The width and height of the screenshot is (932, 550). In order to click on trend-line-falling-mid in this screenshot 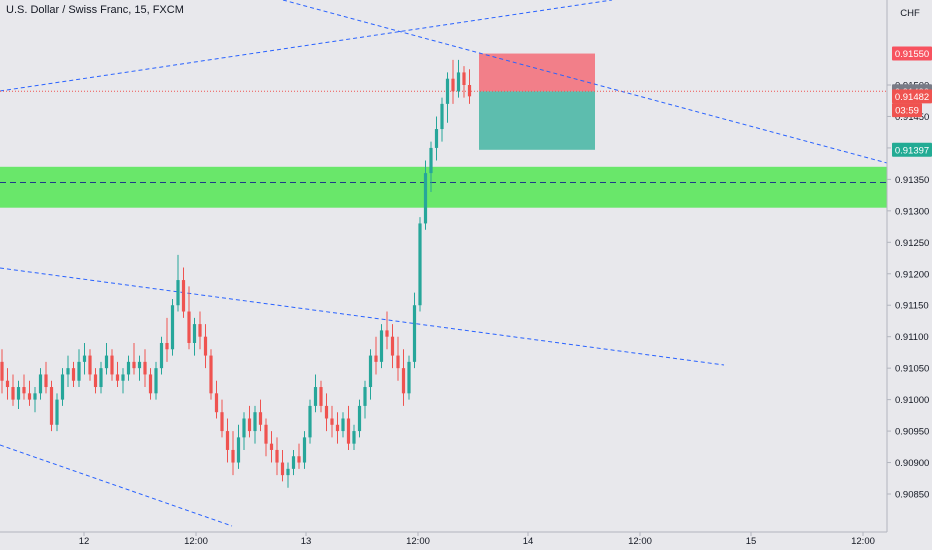, I will do `click(362, 316)`.